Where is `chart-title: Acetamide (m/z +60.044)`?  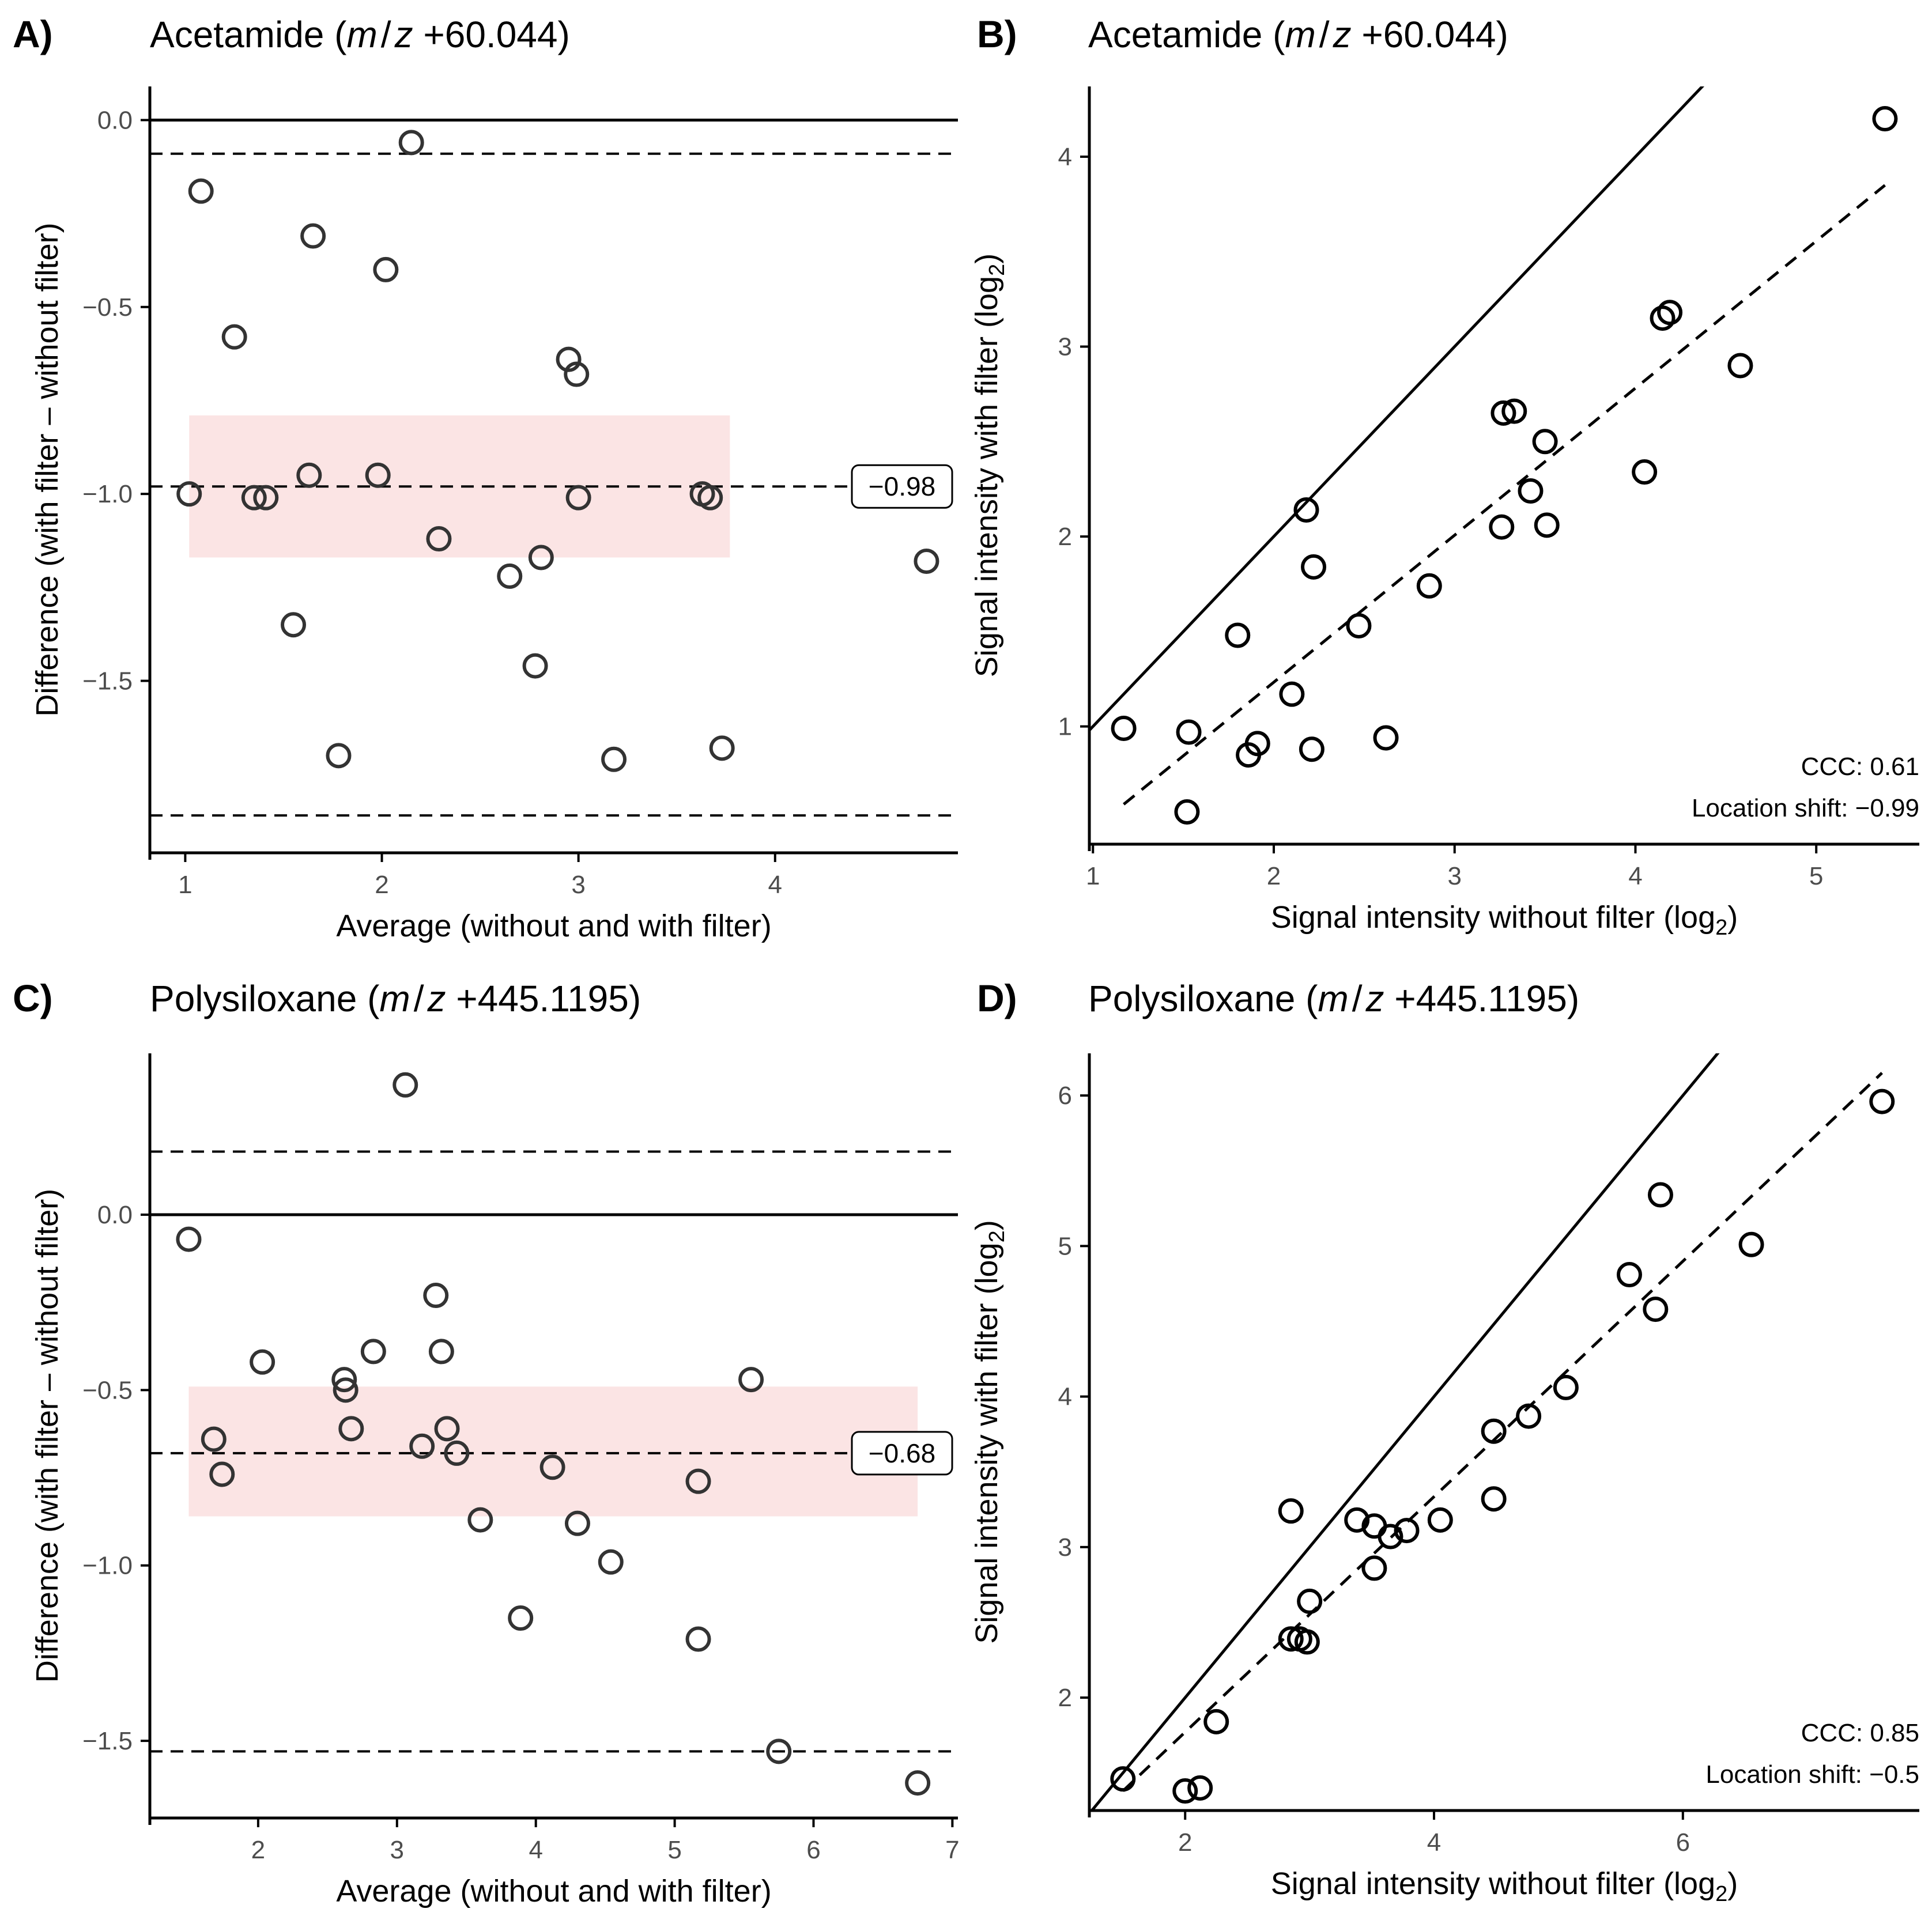
chart-title: Acetamide (m/z +60.044) is located at coordinates (360, 34).